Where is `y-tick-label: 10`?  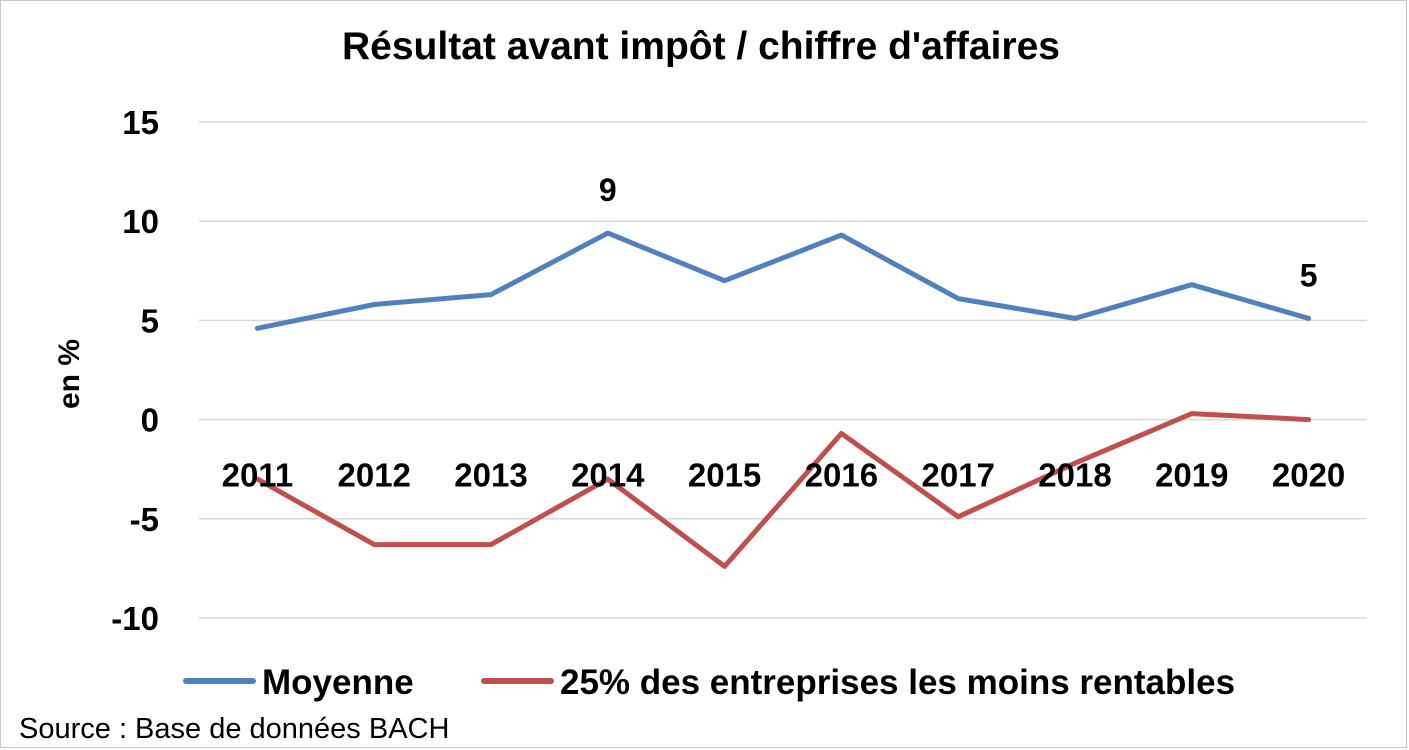 y-tick-label: 10 is located at coordinates (140, 221).